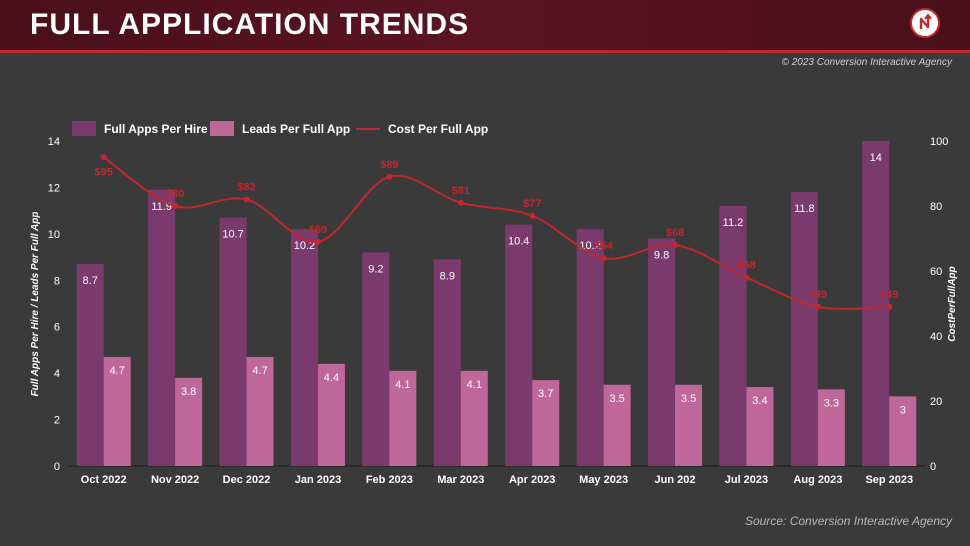 The image size is (970, 546). What do you see at coordinates (438, 129) in the screenshot?
I see `legend-label: Cost Per Full App` at bounding box center [438, 129].